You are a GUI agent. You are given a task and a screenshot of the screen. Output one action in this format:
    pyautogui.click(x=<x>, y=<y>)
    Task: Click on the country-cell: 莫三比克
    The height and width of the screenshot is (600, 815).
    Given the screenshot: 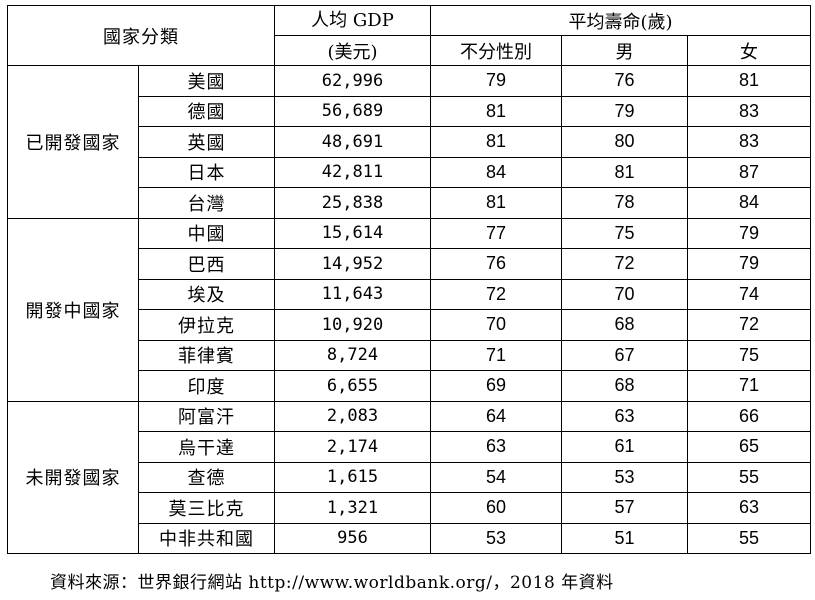 What is the action you would take?
    pyautogui.click(x=206, y=508)
    